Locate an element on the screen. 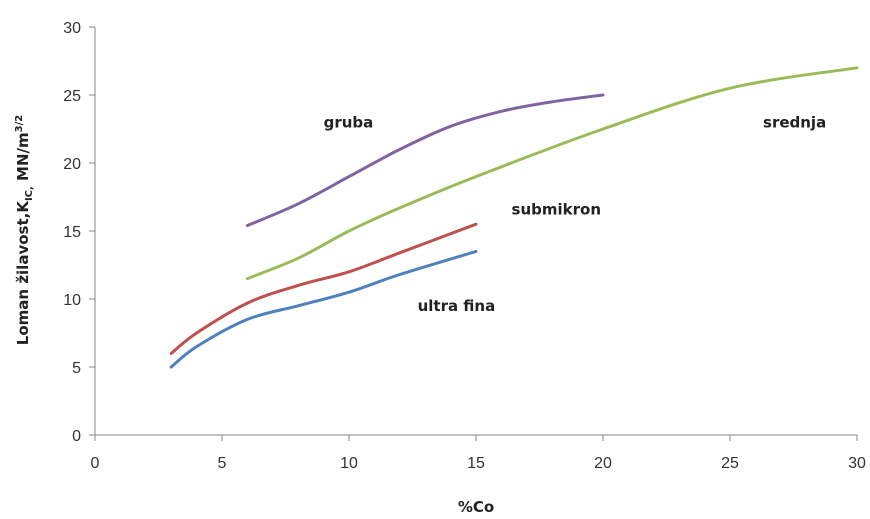  series-label-gruba: gruba is located at coordinates (349, 123).